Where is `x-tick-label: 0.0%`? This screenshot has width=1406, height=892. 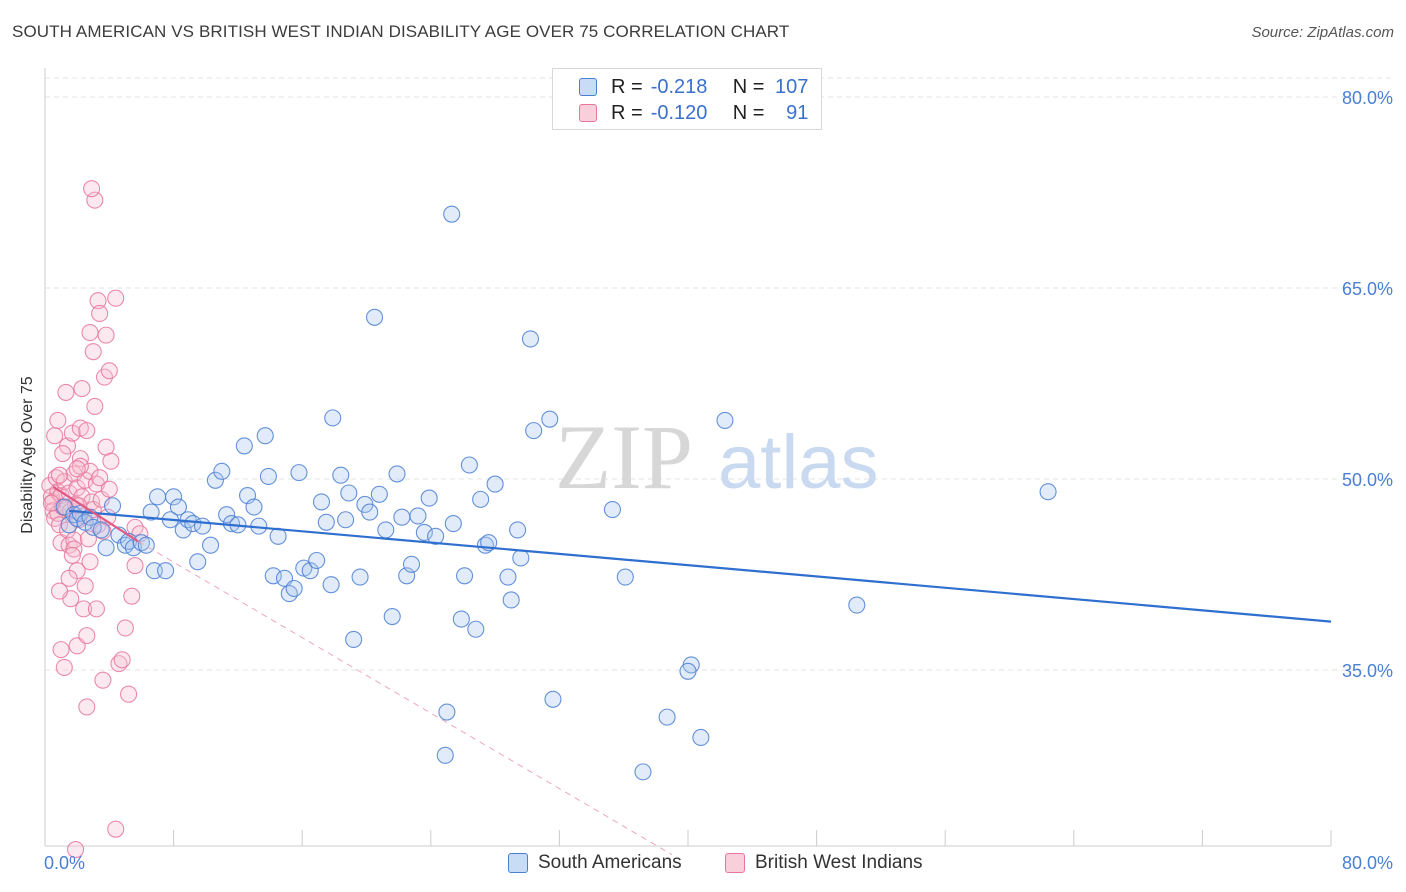 x-tick-label: 0.0% is located at coordinates (64, 863).